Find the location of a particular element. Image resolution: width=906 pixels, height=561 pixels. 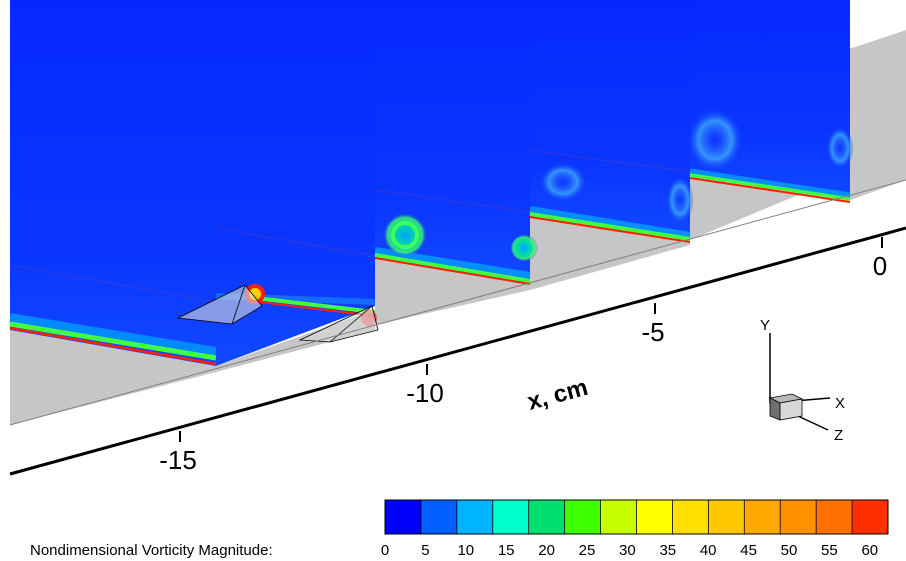

colorbar-tick-label: 30 is located at coordinates (627, 550).